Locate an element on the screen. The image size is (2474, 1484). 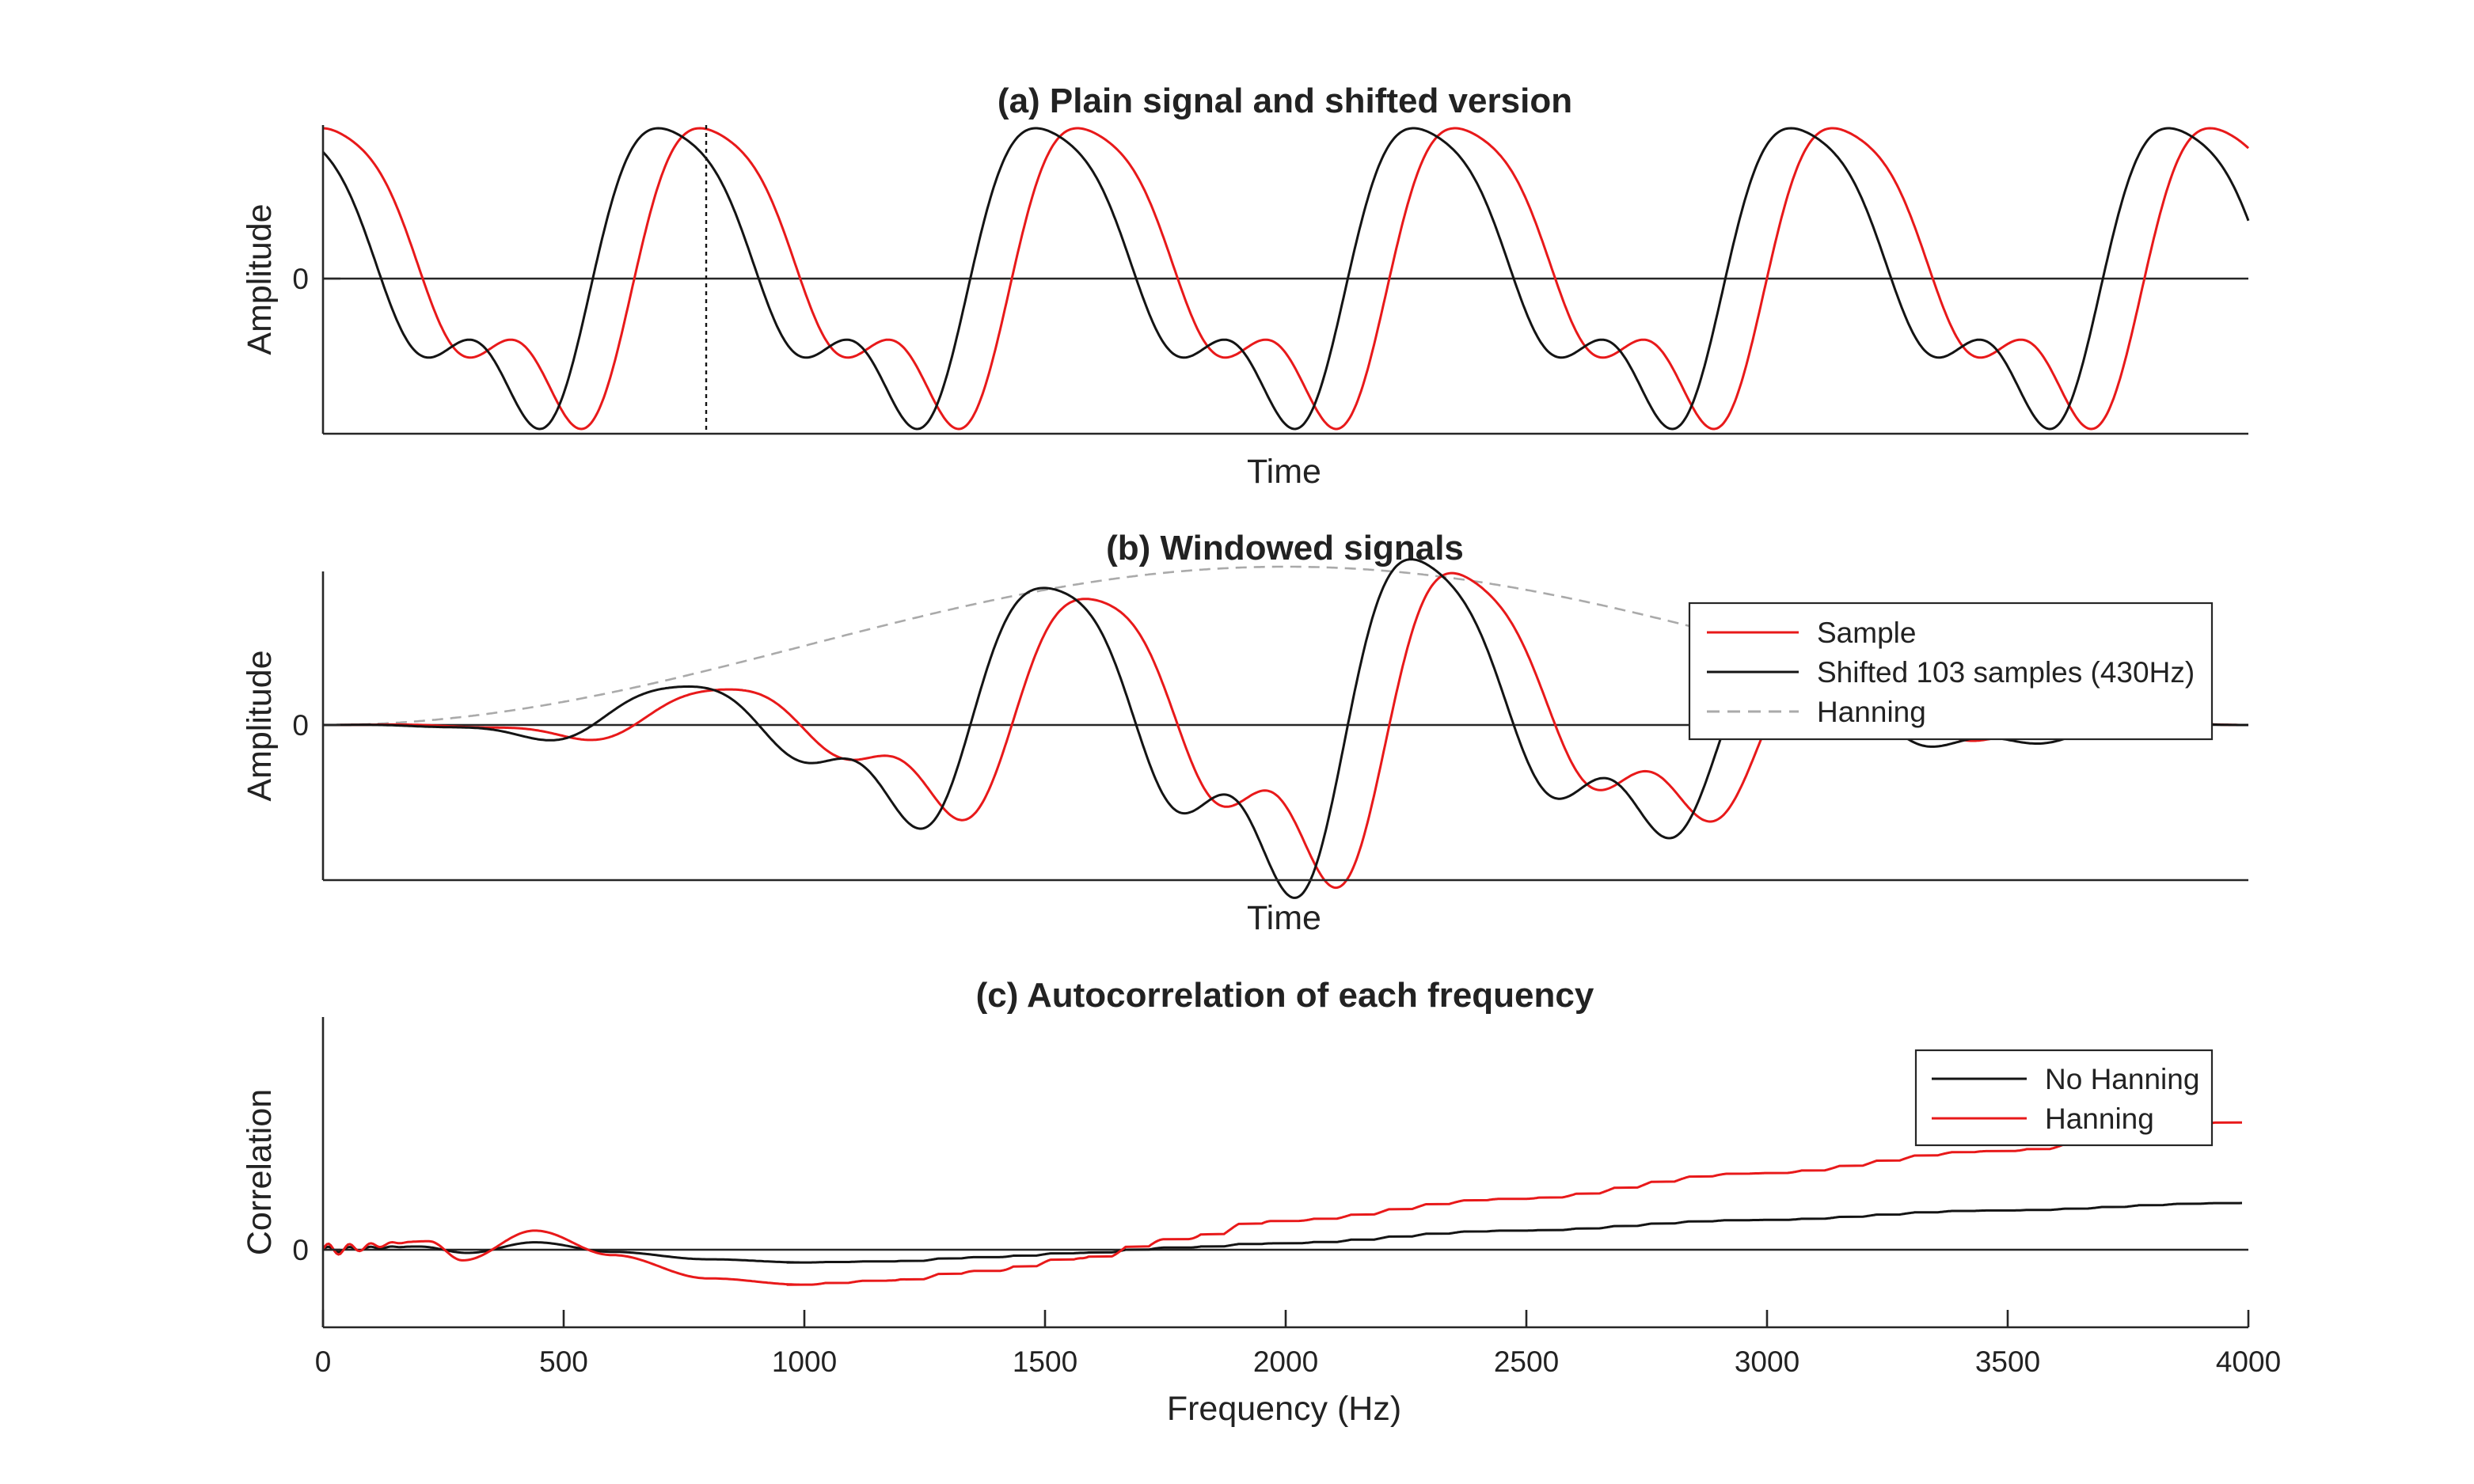
panel-c-x-tick-label: 3500 is located at coordinates (2007, 1361).